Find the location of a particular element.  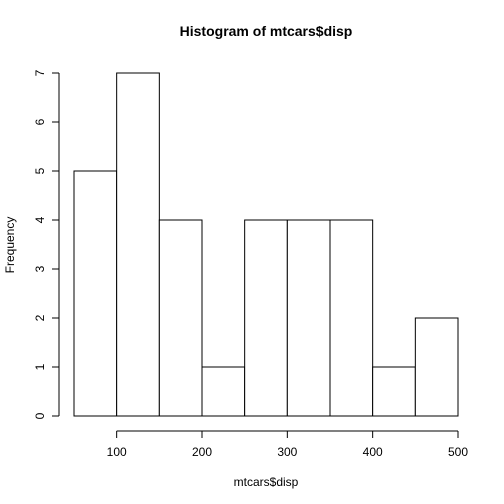

x-tick-label: 100 is located at coordinates (117, 452).